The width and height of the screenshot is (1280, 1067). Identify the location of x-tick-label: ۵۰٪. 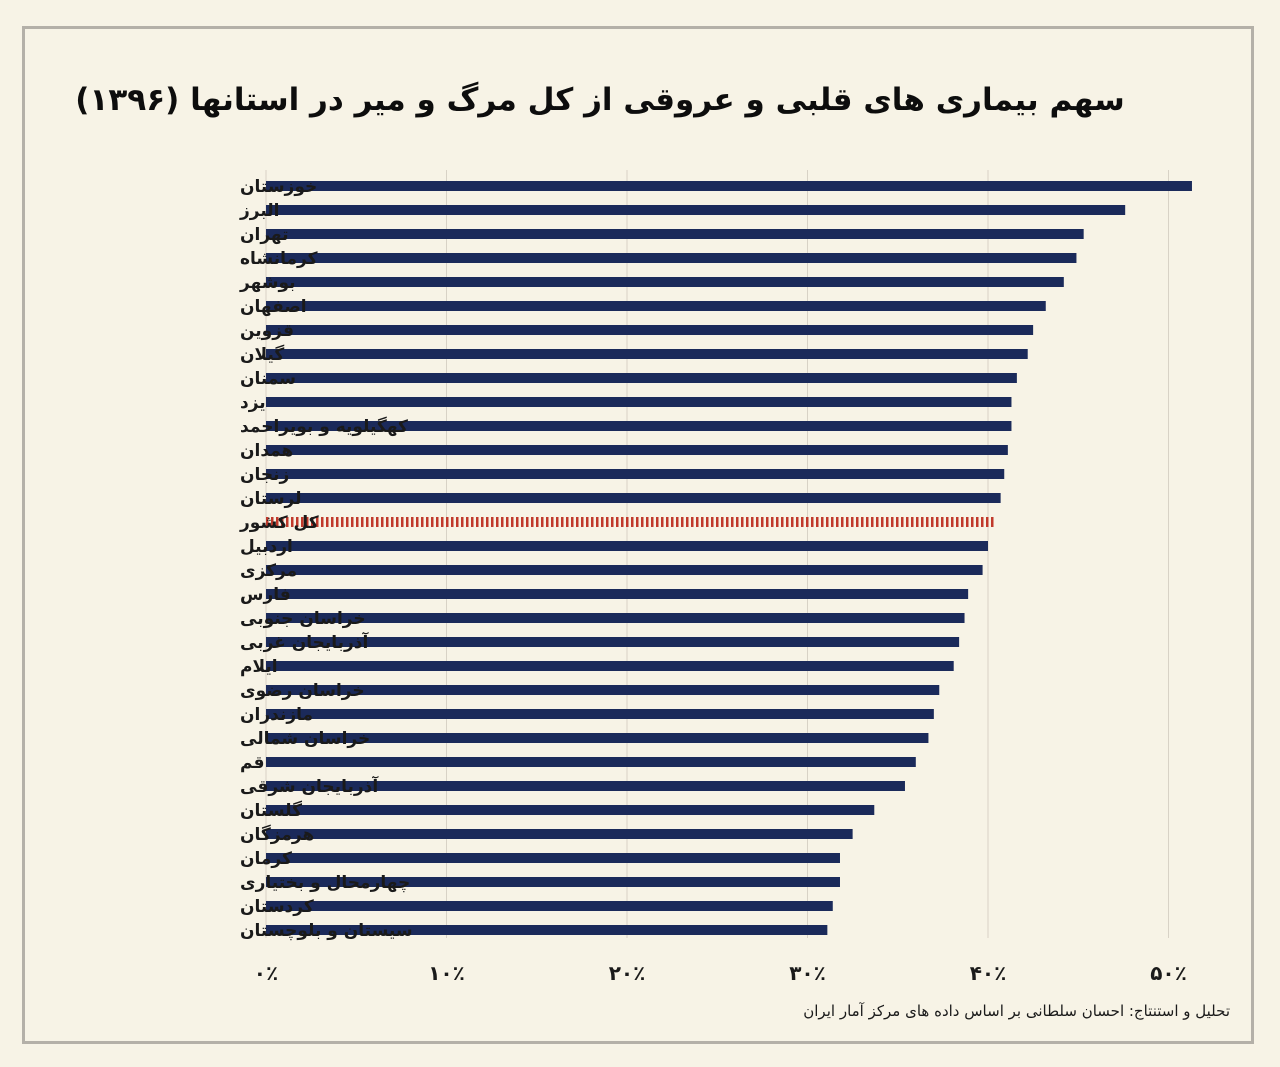
(1168, 973).